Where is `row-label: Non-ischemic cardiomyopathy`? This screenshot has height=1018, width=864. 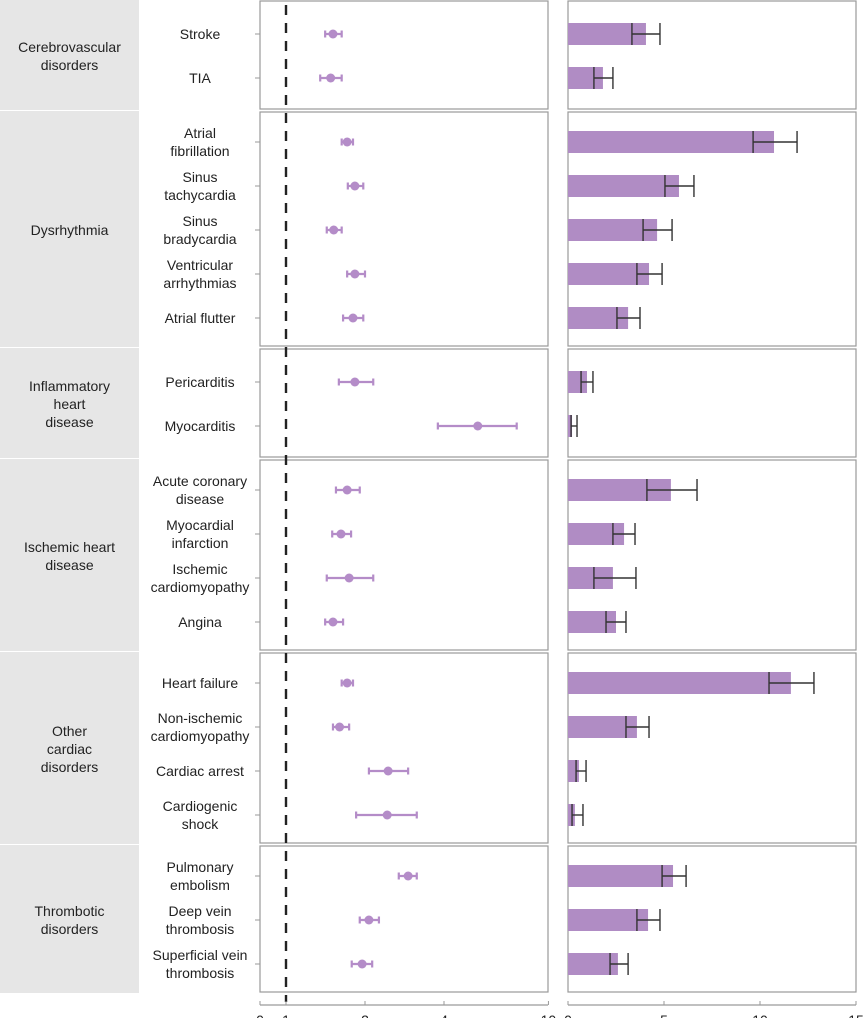 row-label: Non-ischemic cardiomyopathy is located at coordinates (200, 727).